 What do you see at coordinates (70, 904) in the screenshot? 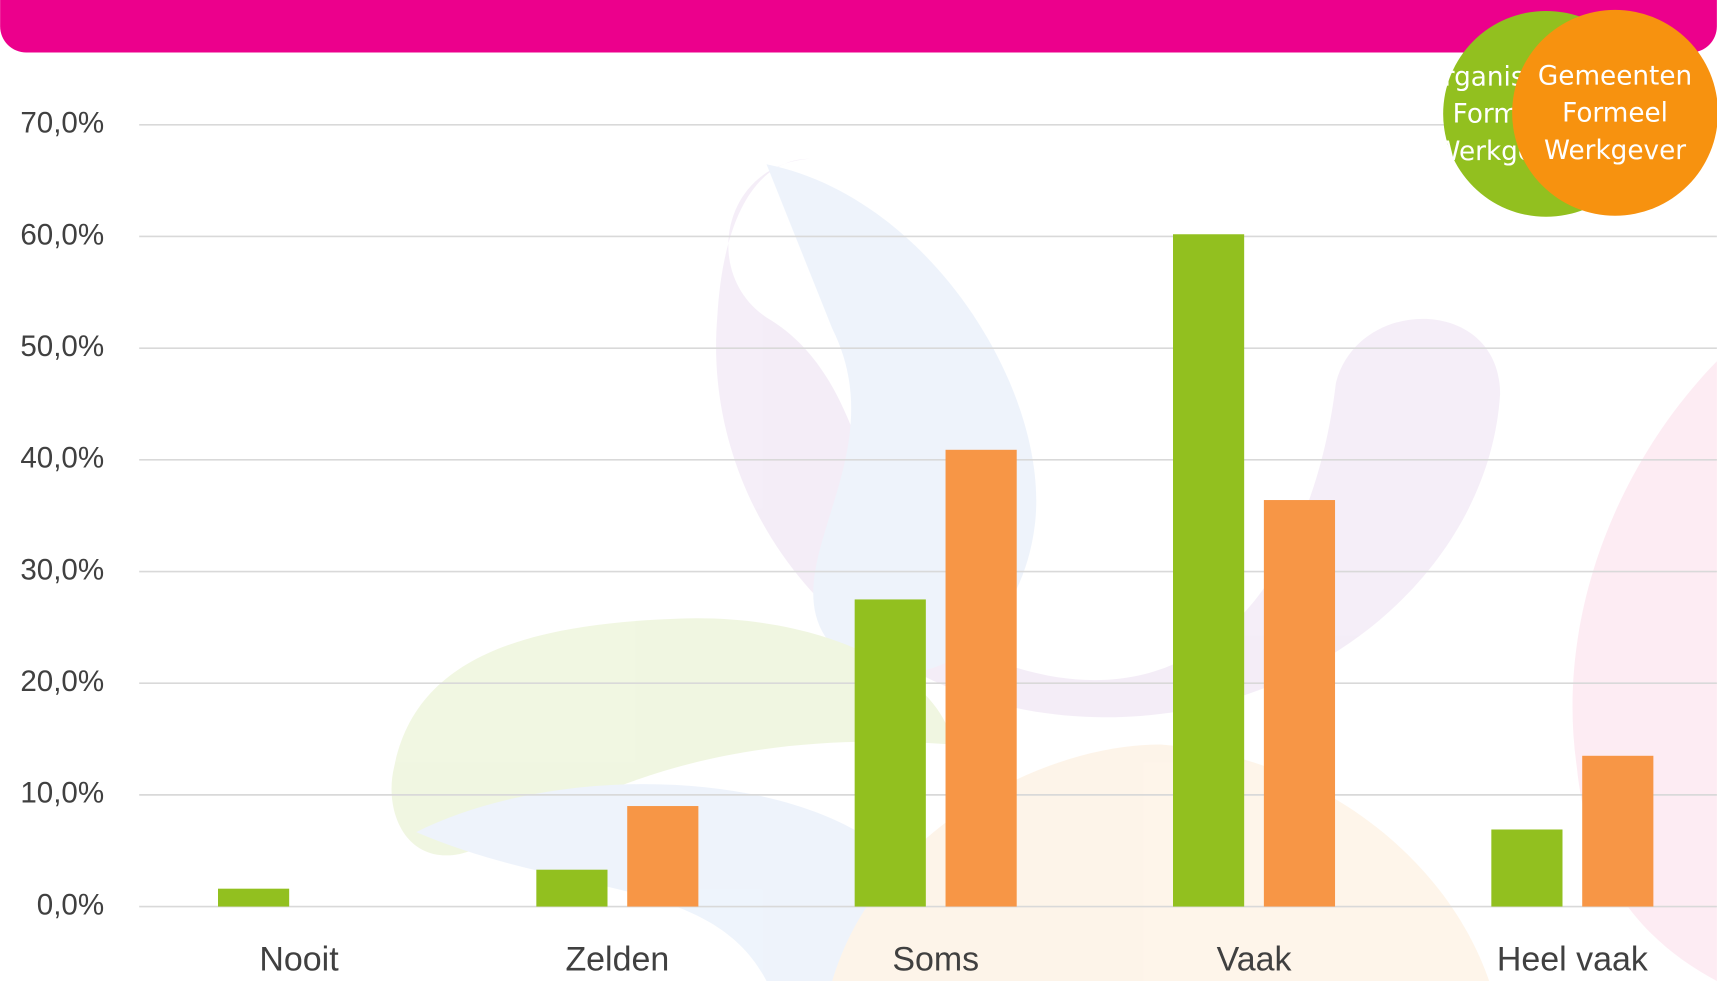
I see `y-tick-label: 0,0%` at bounding box center [70, 904].